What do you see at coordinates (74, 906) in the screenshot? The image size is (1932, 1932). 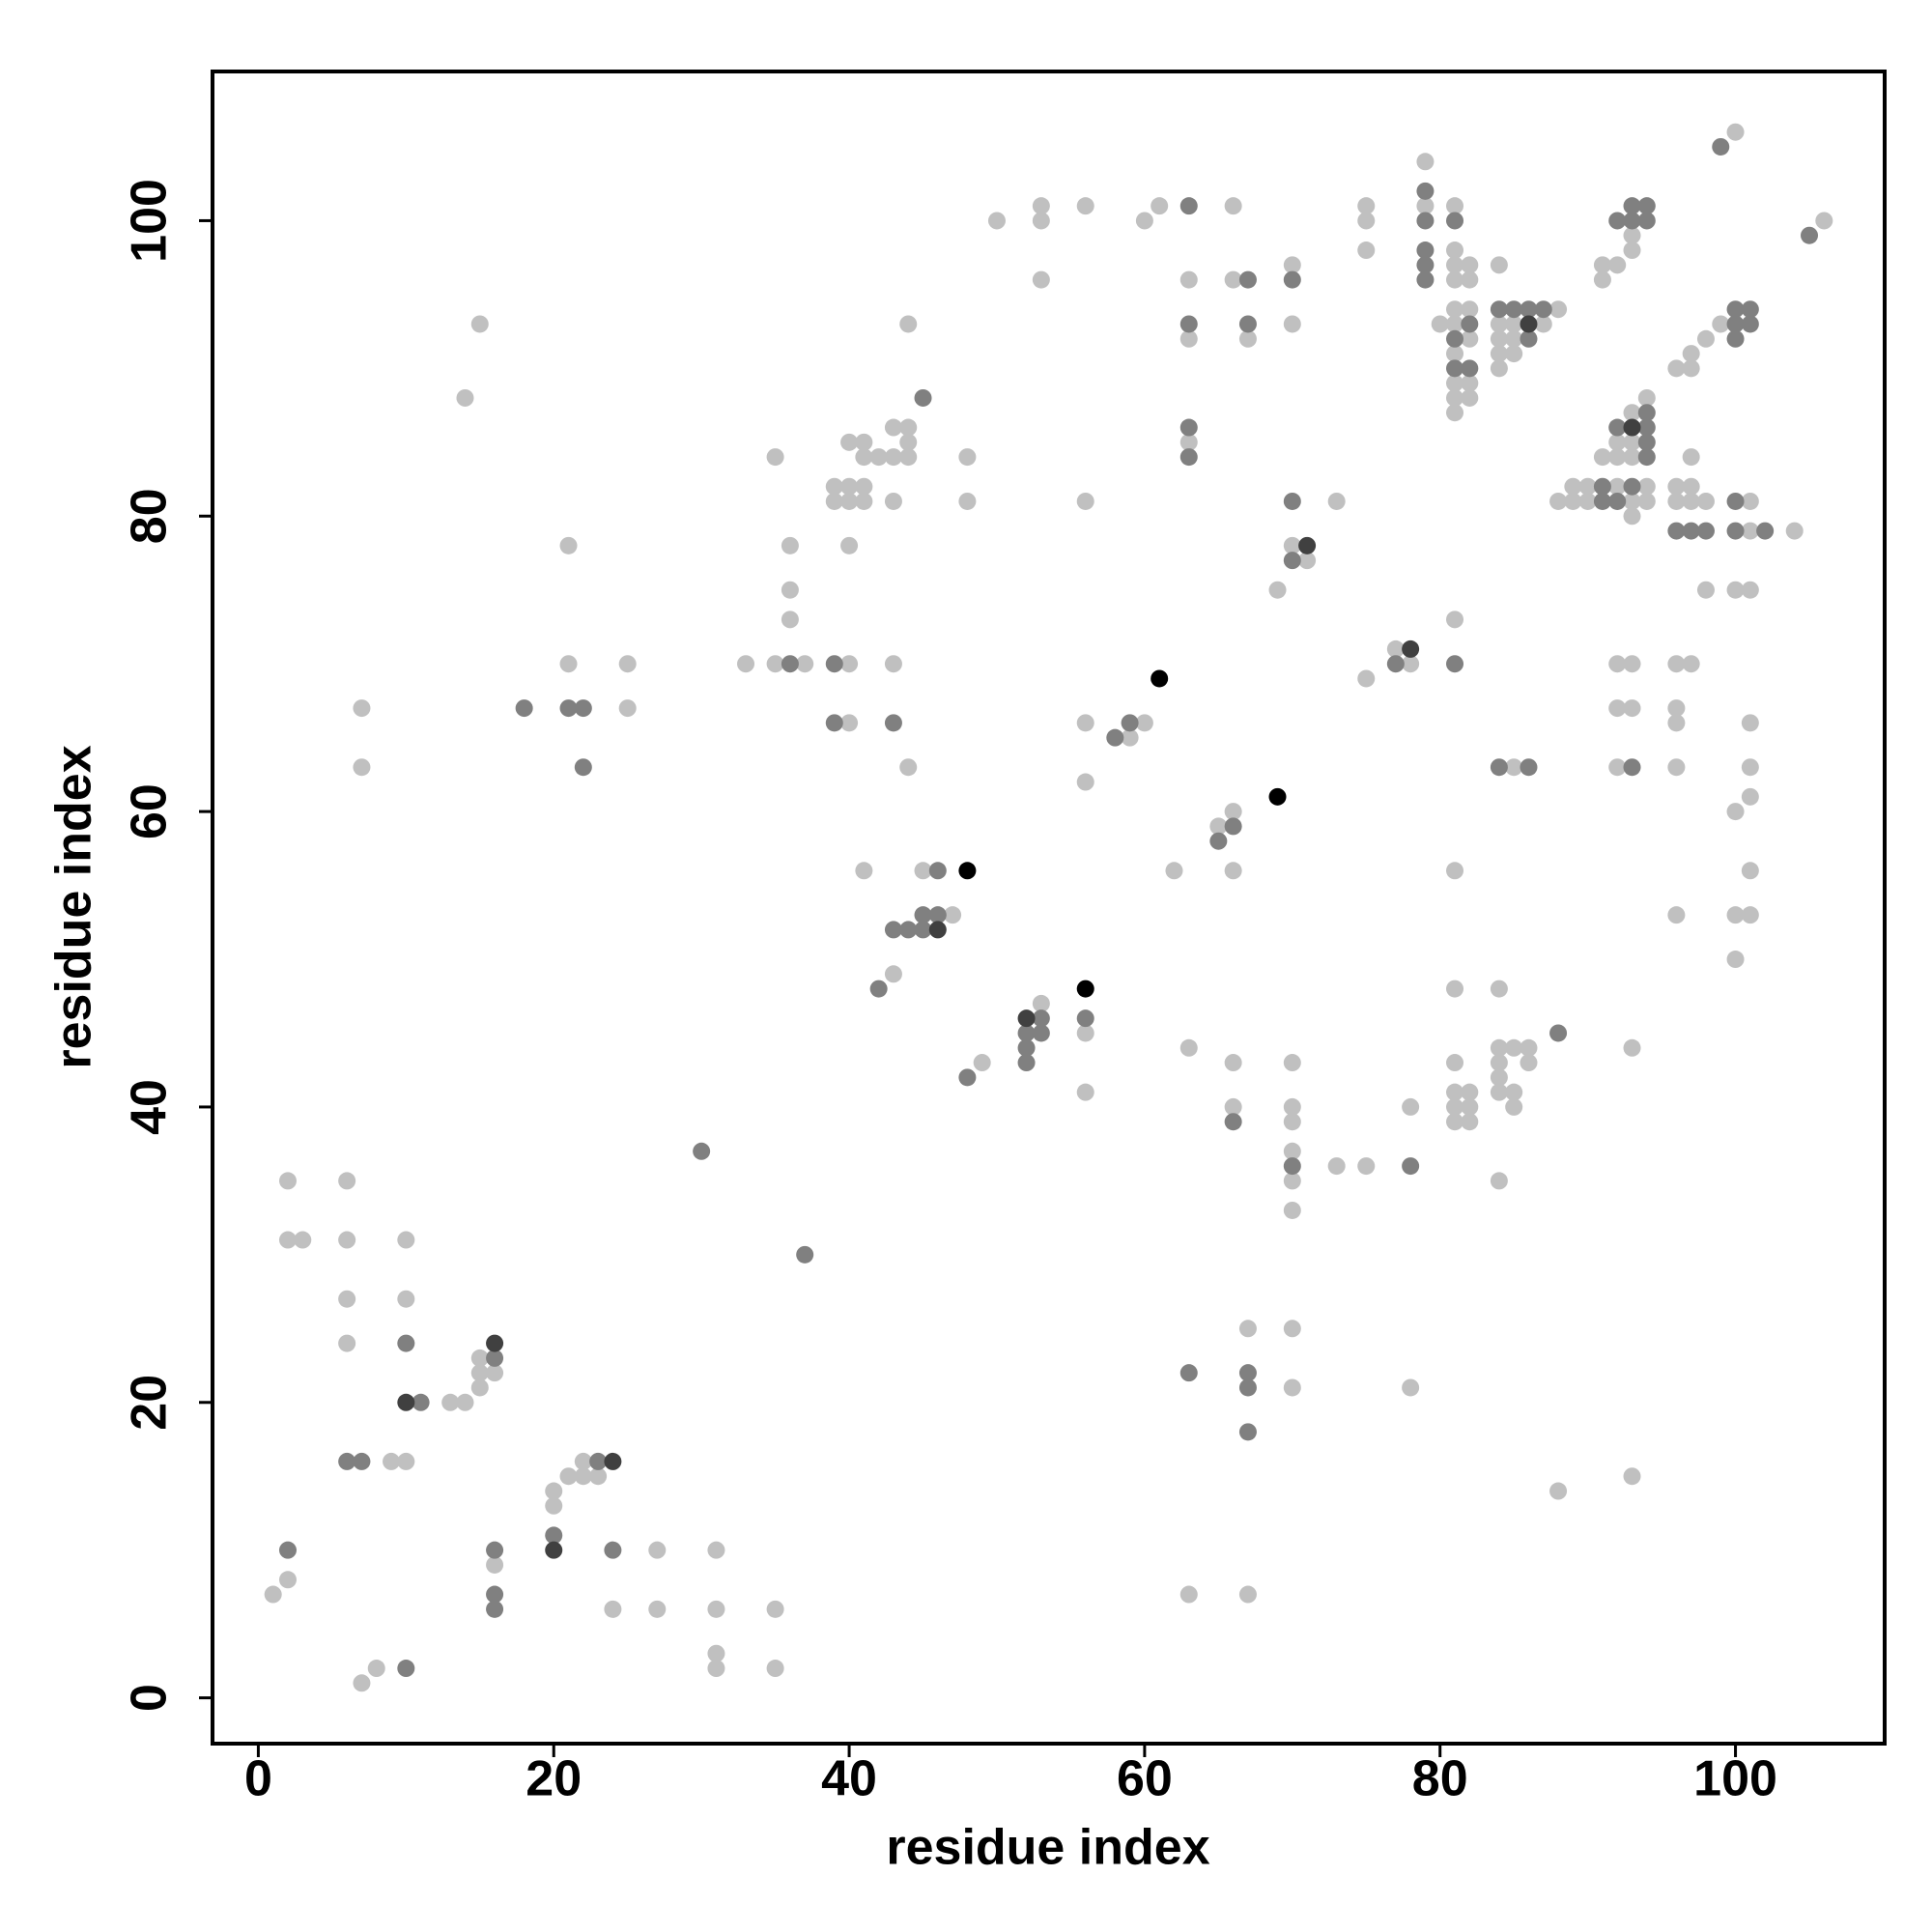 I see `y-axis-title: residue index` at bounding box center [74, 906].